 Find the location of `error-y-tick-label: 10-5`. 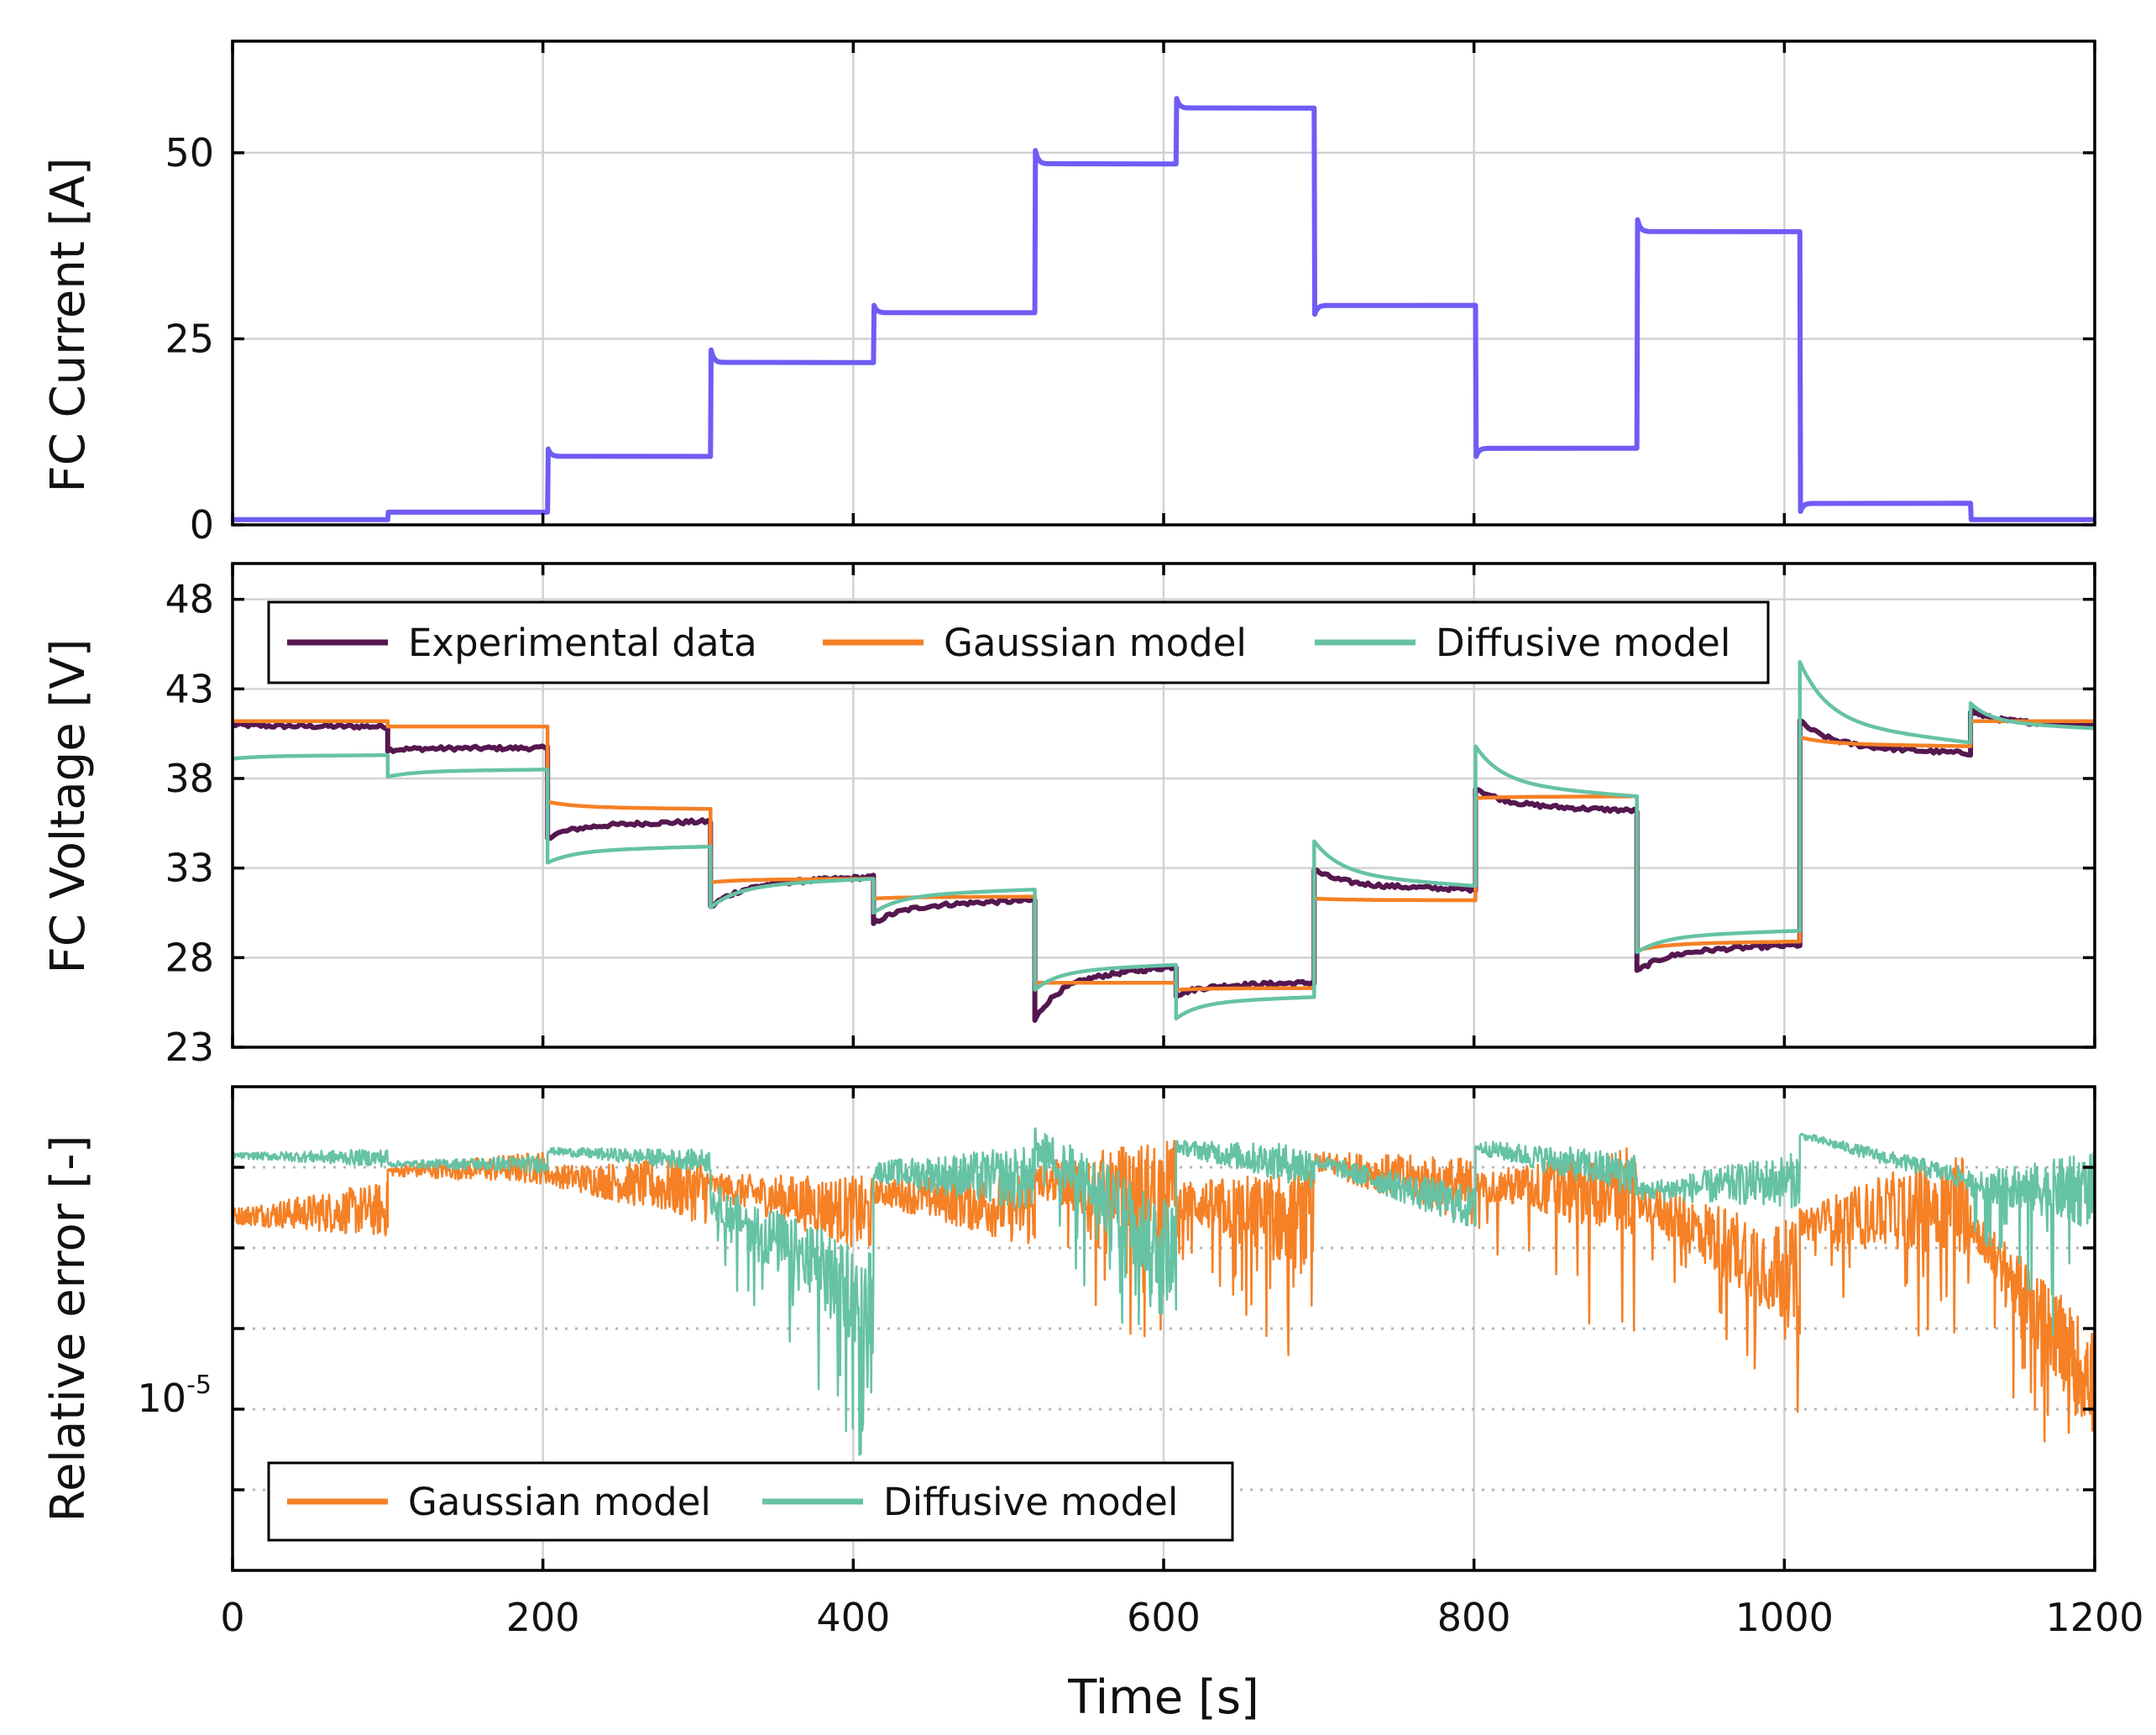

error-y-tick-label: 10-5 is located at coordinates (175, 1396).